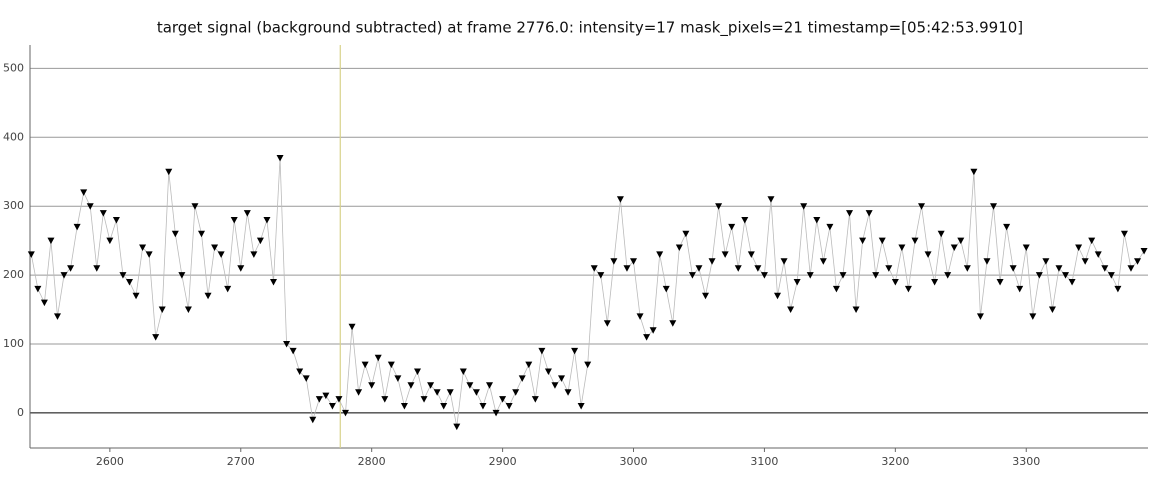 Image resolution: width=1152 pixels, height=486 pixels. Describe the element at coordinates (13, 343) in the screenshot. I see `y-tick-label: 100` at that location.